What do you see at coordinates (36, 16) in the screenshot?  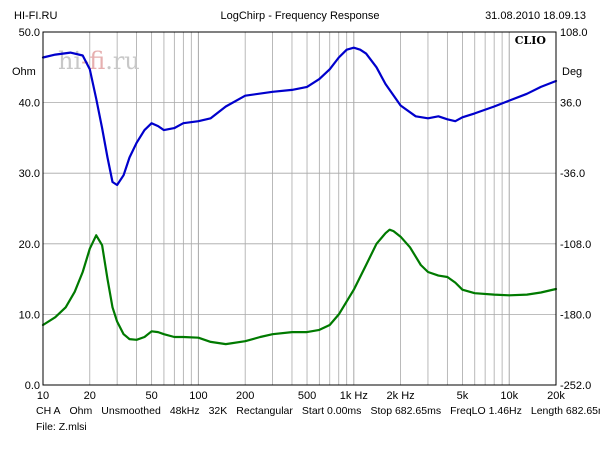 I see `header-left-label: HI-FI.RU` at bounding box center [36, 16].